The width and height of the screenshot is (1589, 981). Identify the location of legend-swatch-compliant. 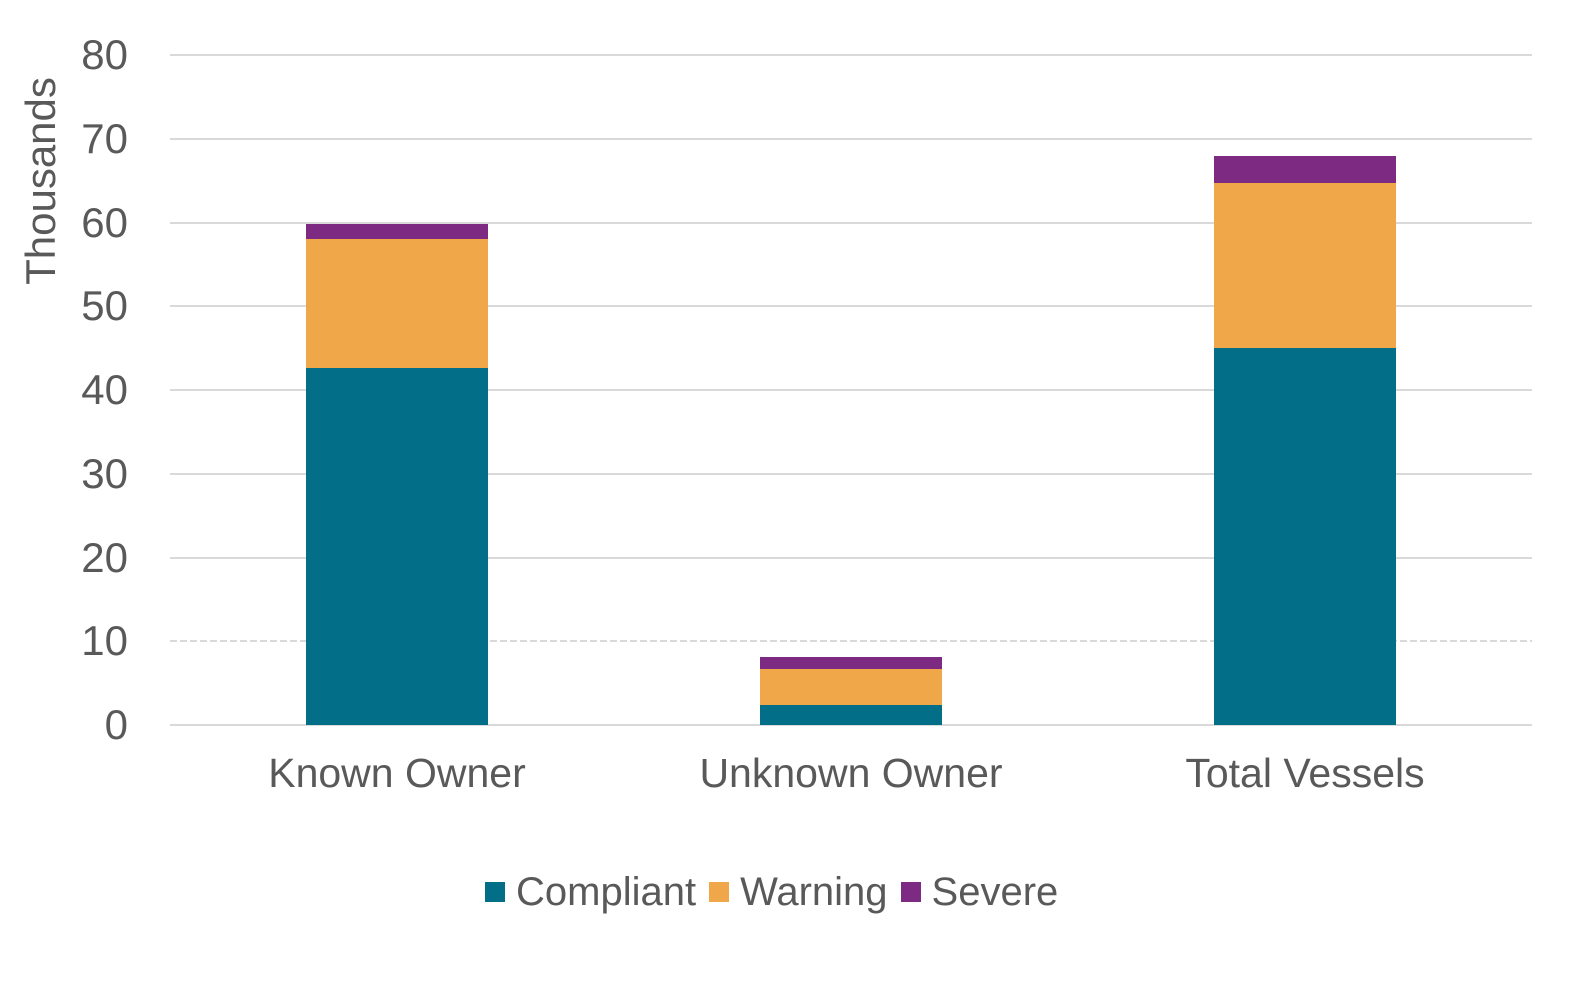
(495, 892).